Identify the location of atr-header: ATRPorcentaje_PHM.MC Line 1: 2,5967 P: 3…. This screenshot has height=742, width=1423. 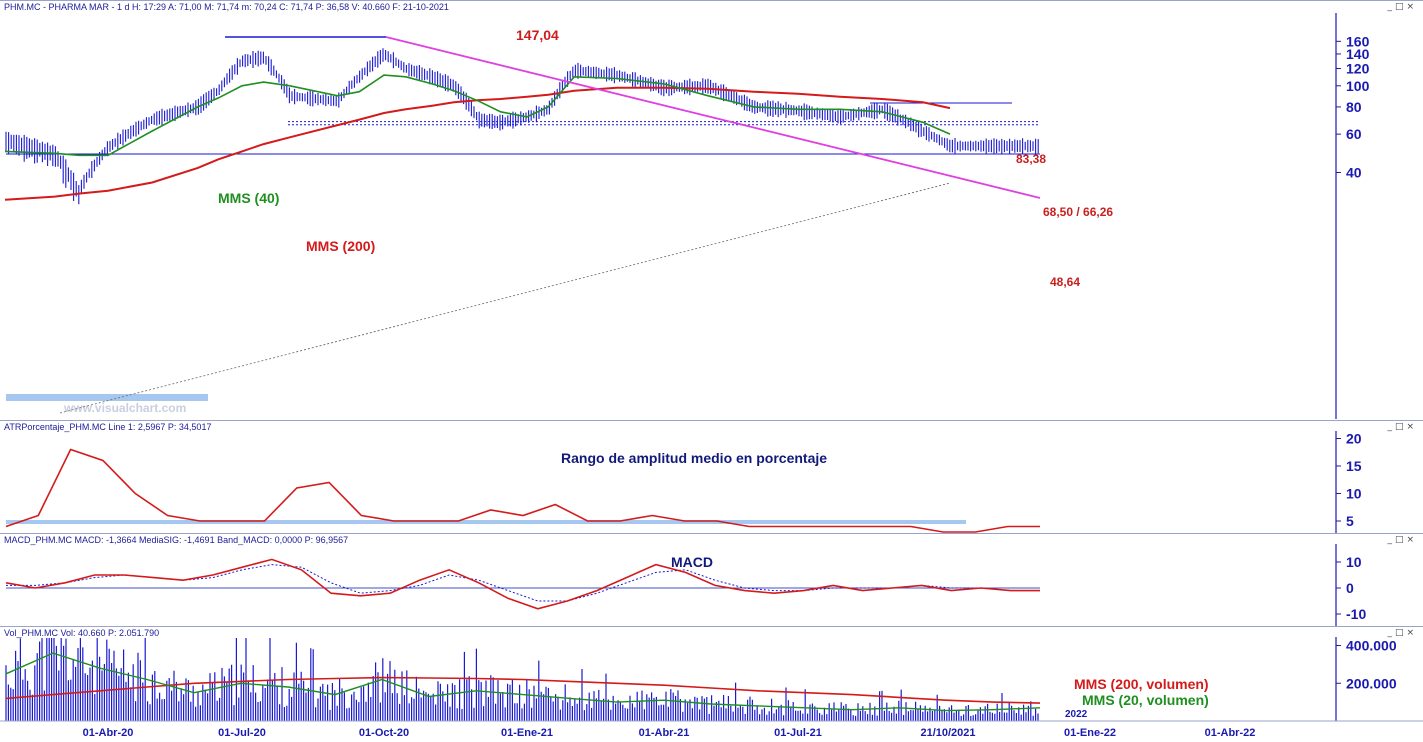
(108, 427).